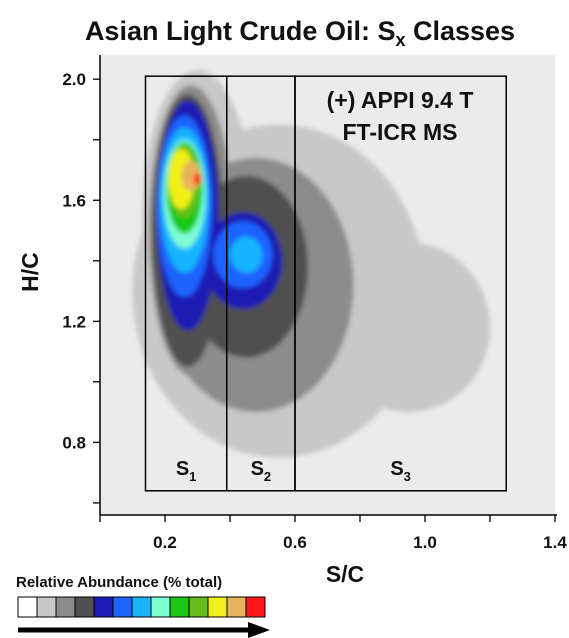 Image resolution: width=569 pixels, height=638 pixels. I want to click on x-tick-label: 1.0, so click(425, 542).